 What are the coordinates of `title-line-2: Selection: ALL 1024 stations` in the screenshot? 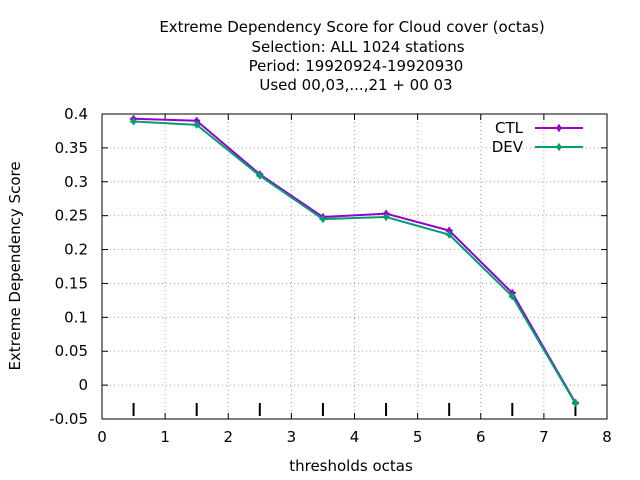 It's located at (357, 47).